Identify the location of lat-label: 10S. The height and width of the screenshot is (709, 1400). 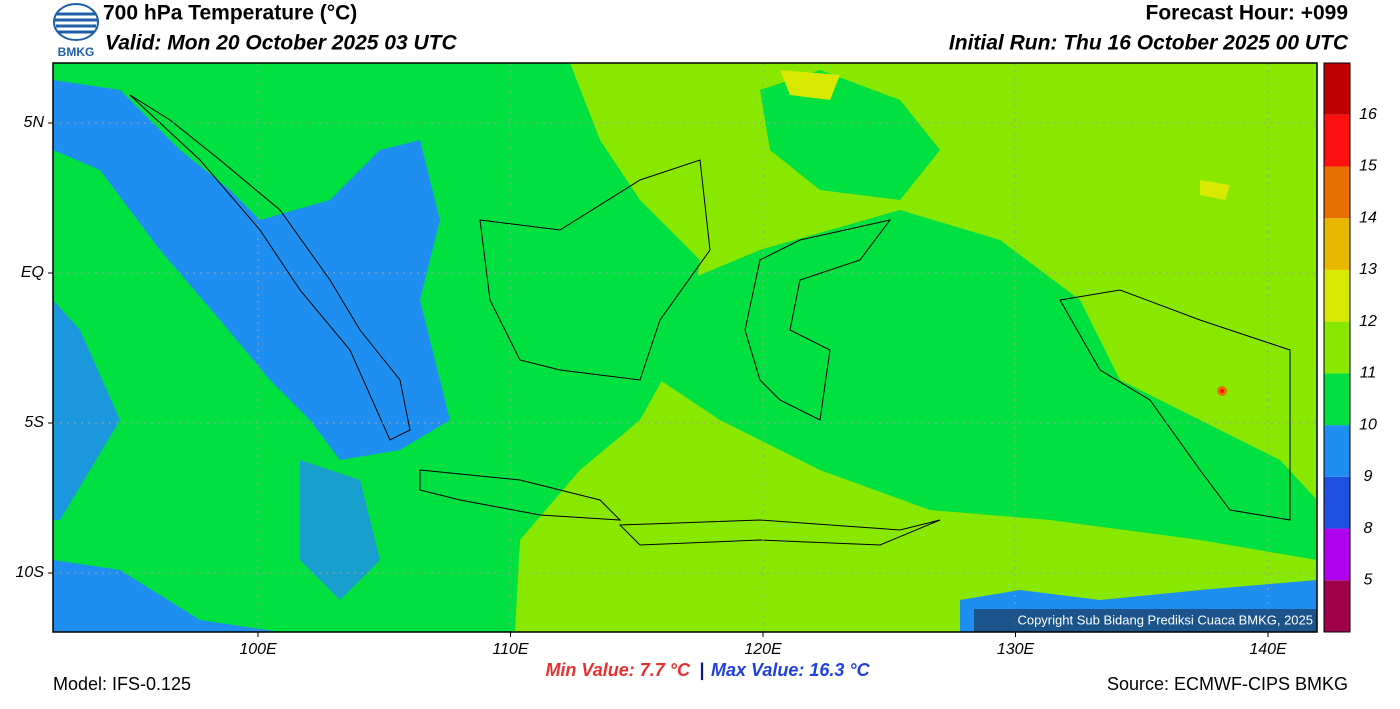
(30, 572).